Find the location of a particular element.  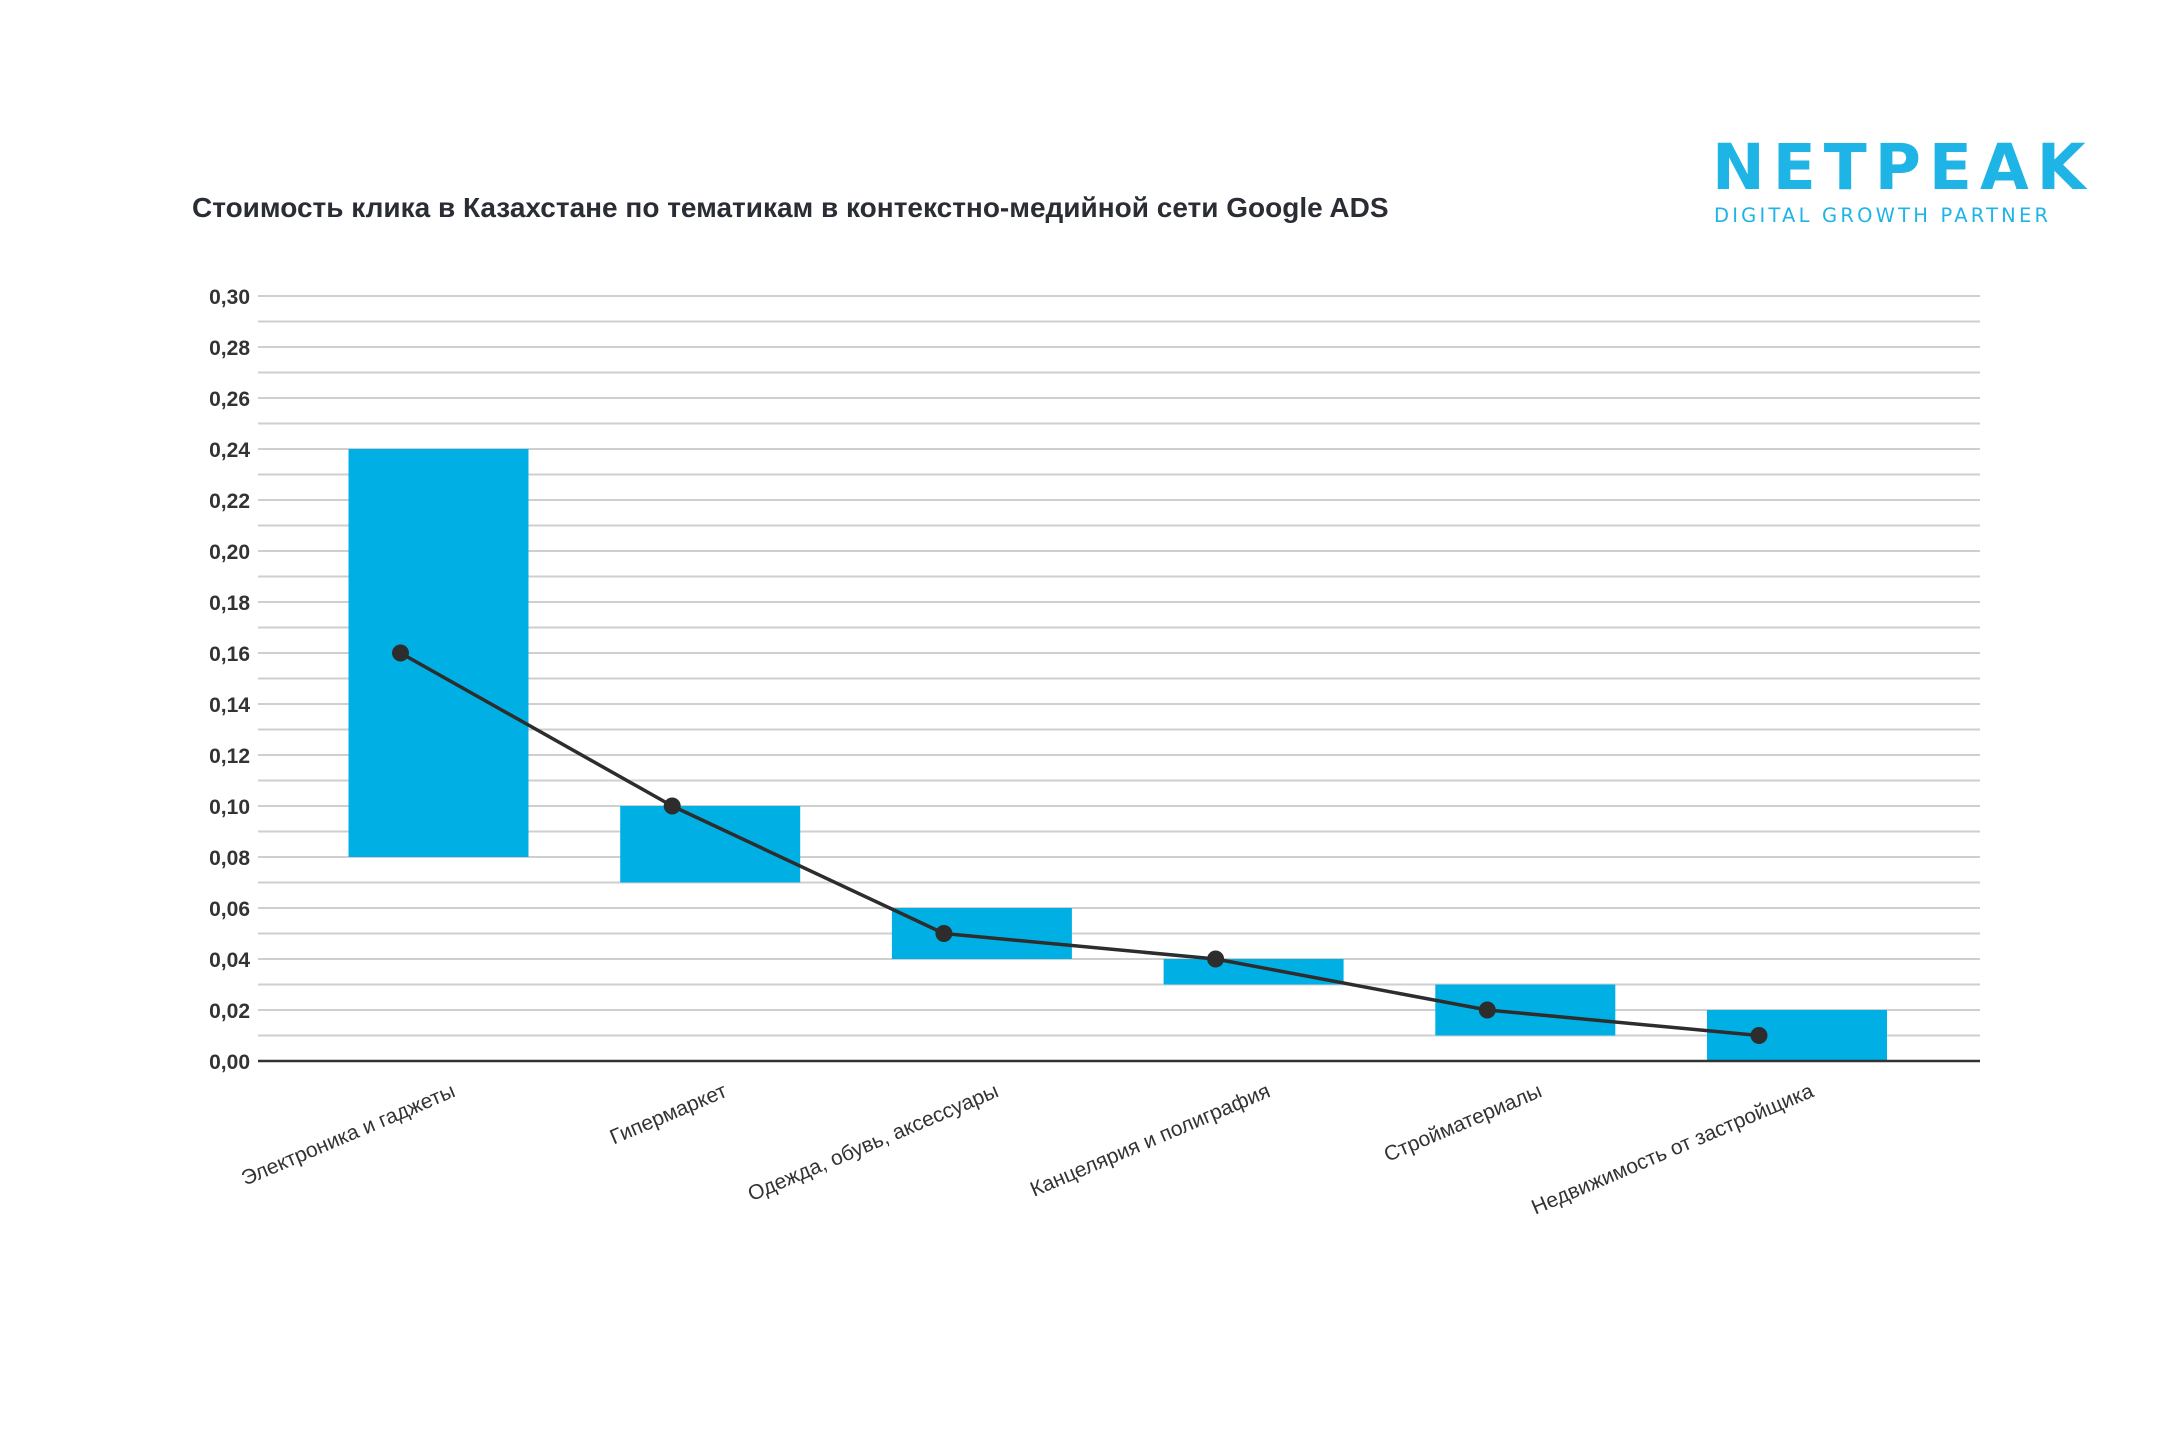

y-tick-label: 0,06 is located at coordinates (229, 909).